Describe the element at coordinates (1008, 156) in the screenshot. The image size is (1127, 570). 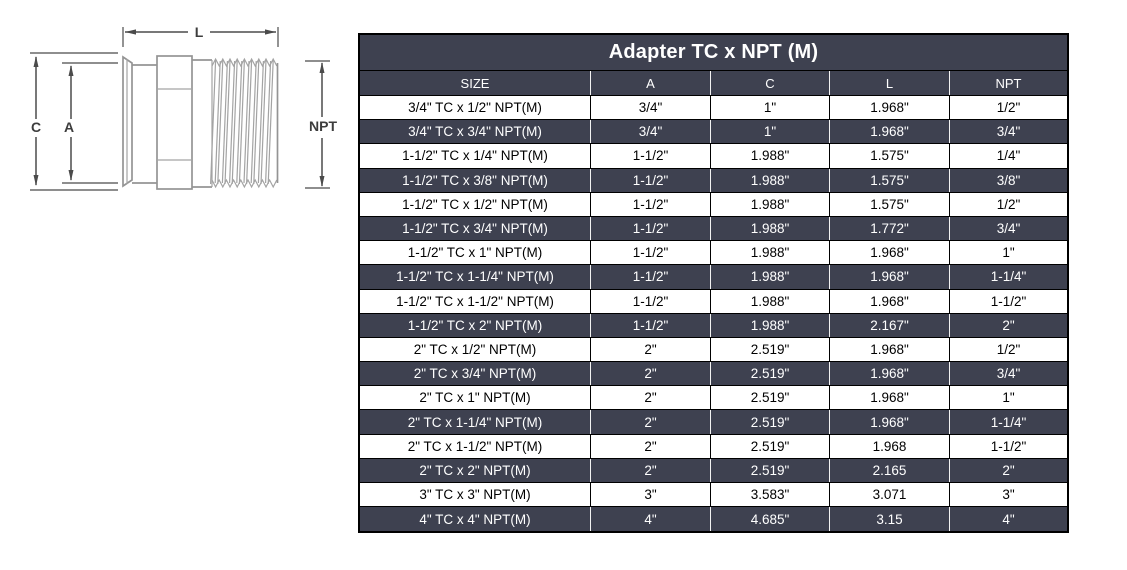
I see `cell-npt: 1/4"` at that location.